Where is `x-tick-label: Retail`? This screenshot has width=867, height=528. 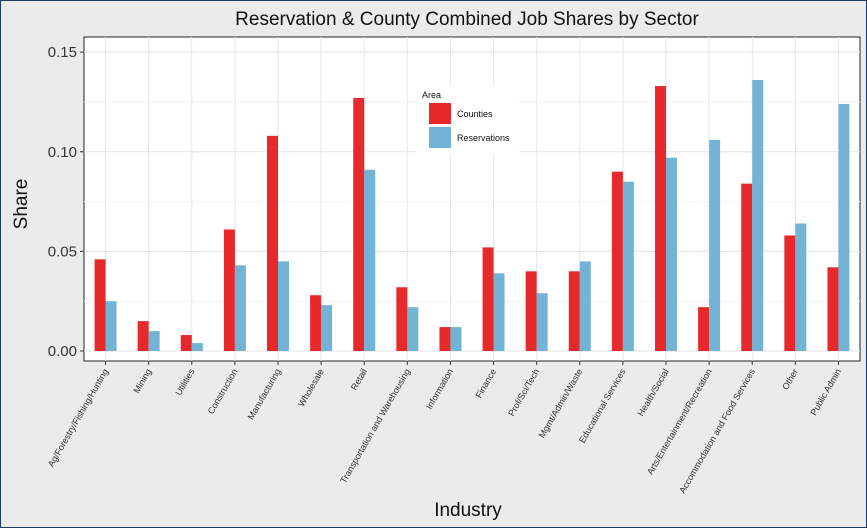 x-tick-label: Retail is located at coordinates (359, 379).